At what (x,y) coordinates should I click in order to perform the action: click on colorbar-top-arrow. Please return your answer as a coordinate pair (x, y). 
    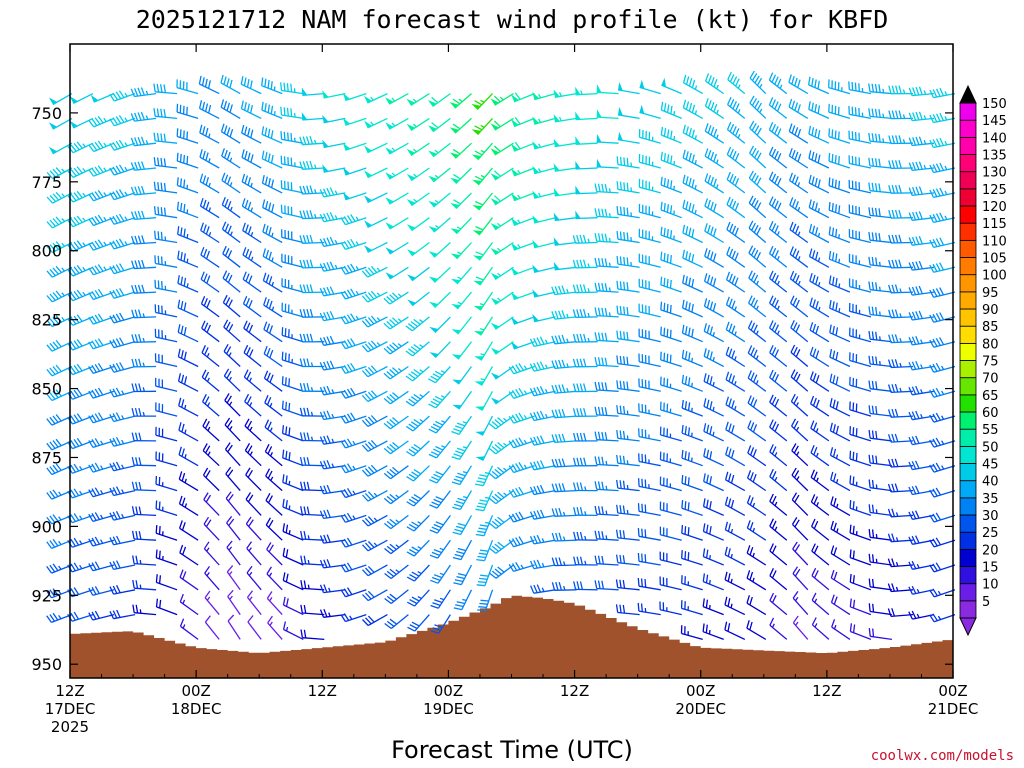
    Looking at the image, I should click on (968, 94).